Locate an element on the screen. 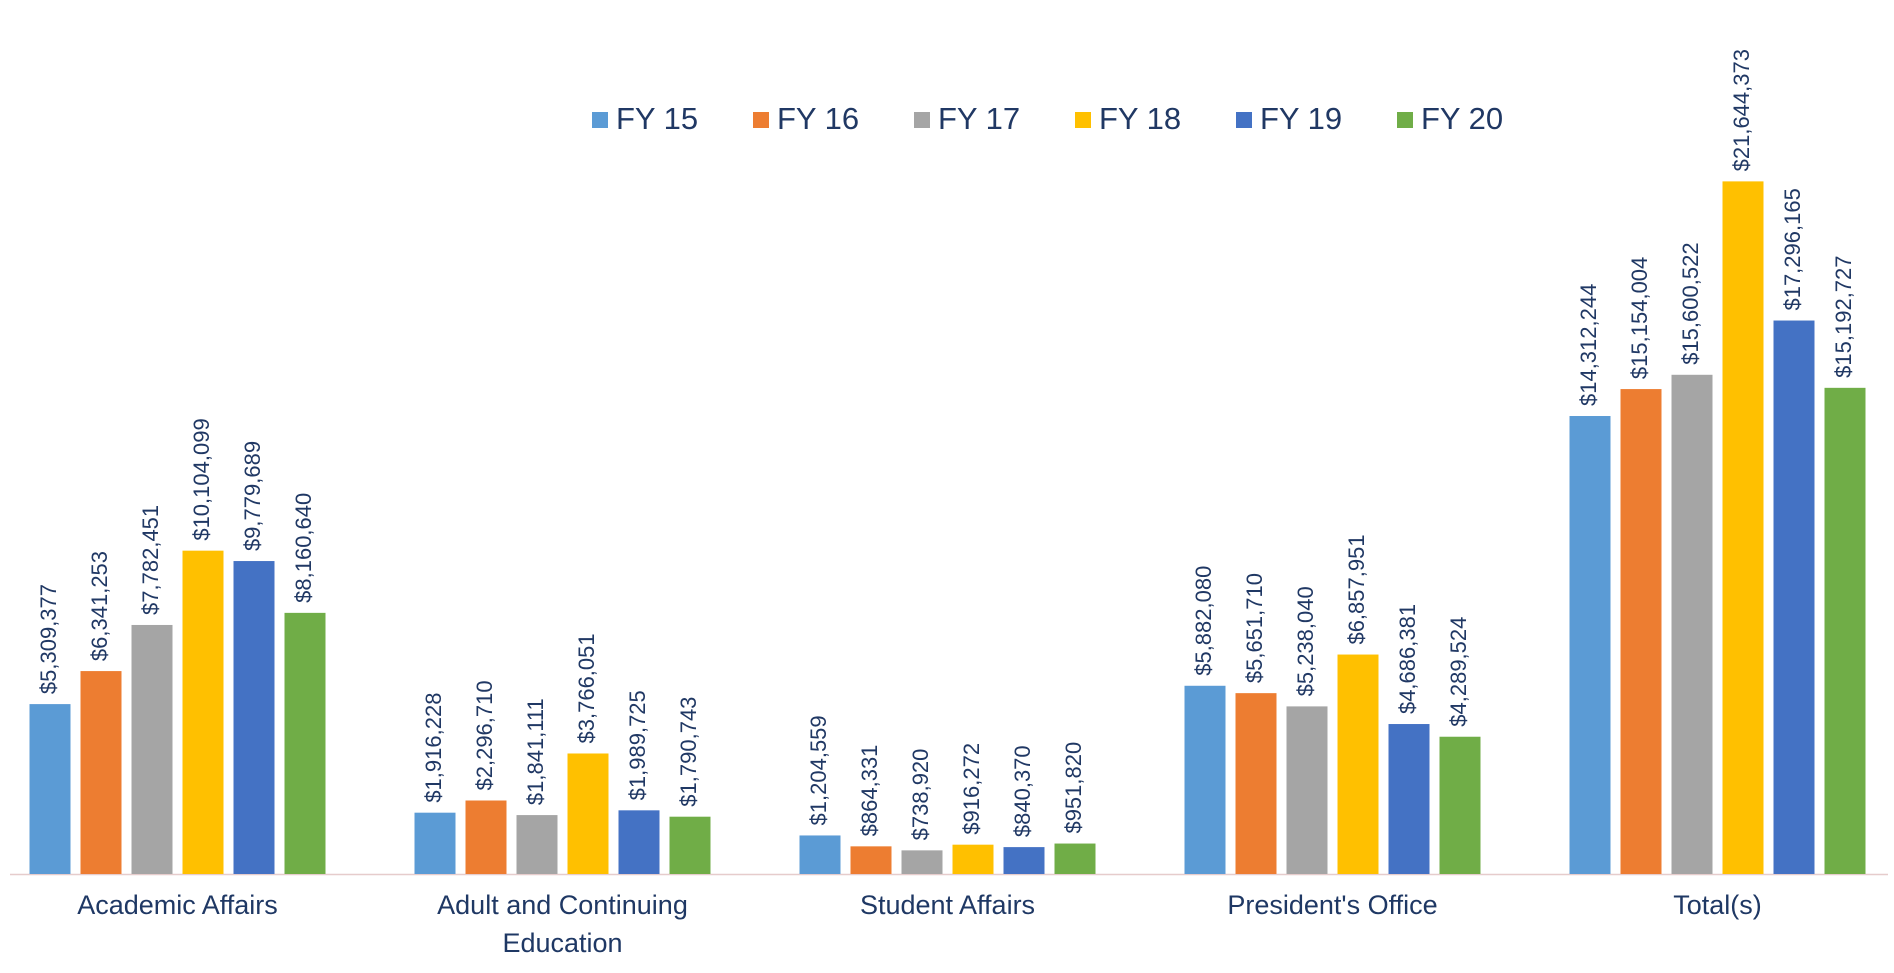 The height and width of the screenshot is (973, 1894). legend-label: FY 18 is located at coordinates (1140, 118).